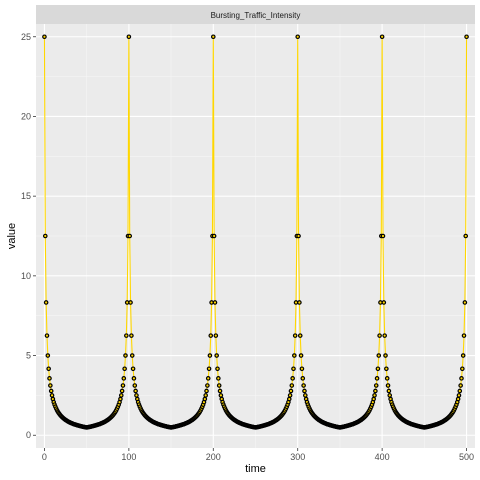  What do you see at coordinates (26, 276) in the screenshot?
I see `y-tick-label: 10` at bounding box center [26, 276].